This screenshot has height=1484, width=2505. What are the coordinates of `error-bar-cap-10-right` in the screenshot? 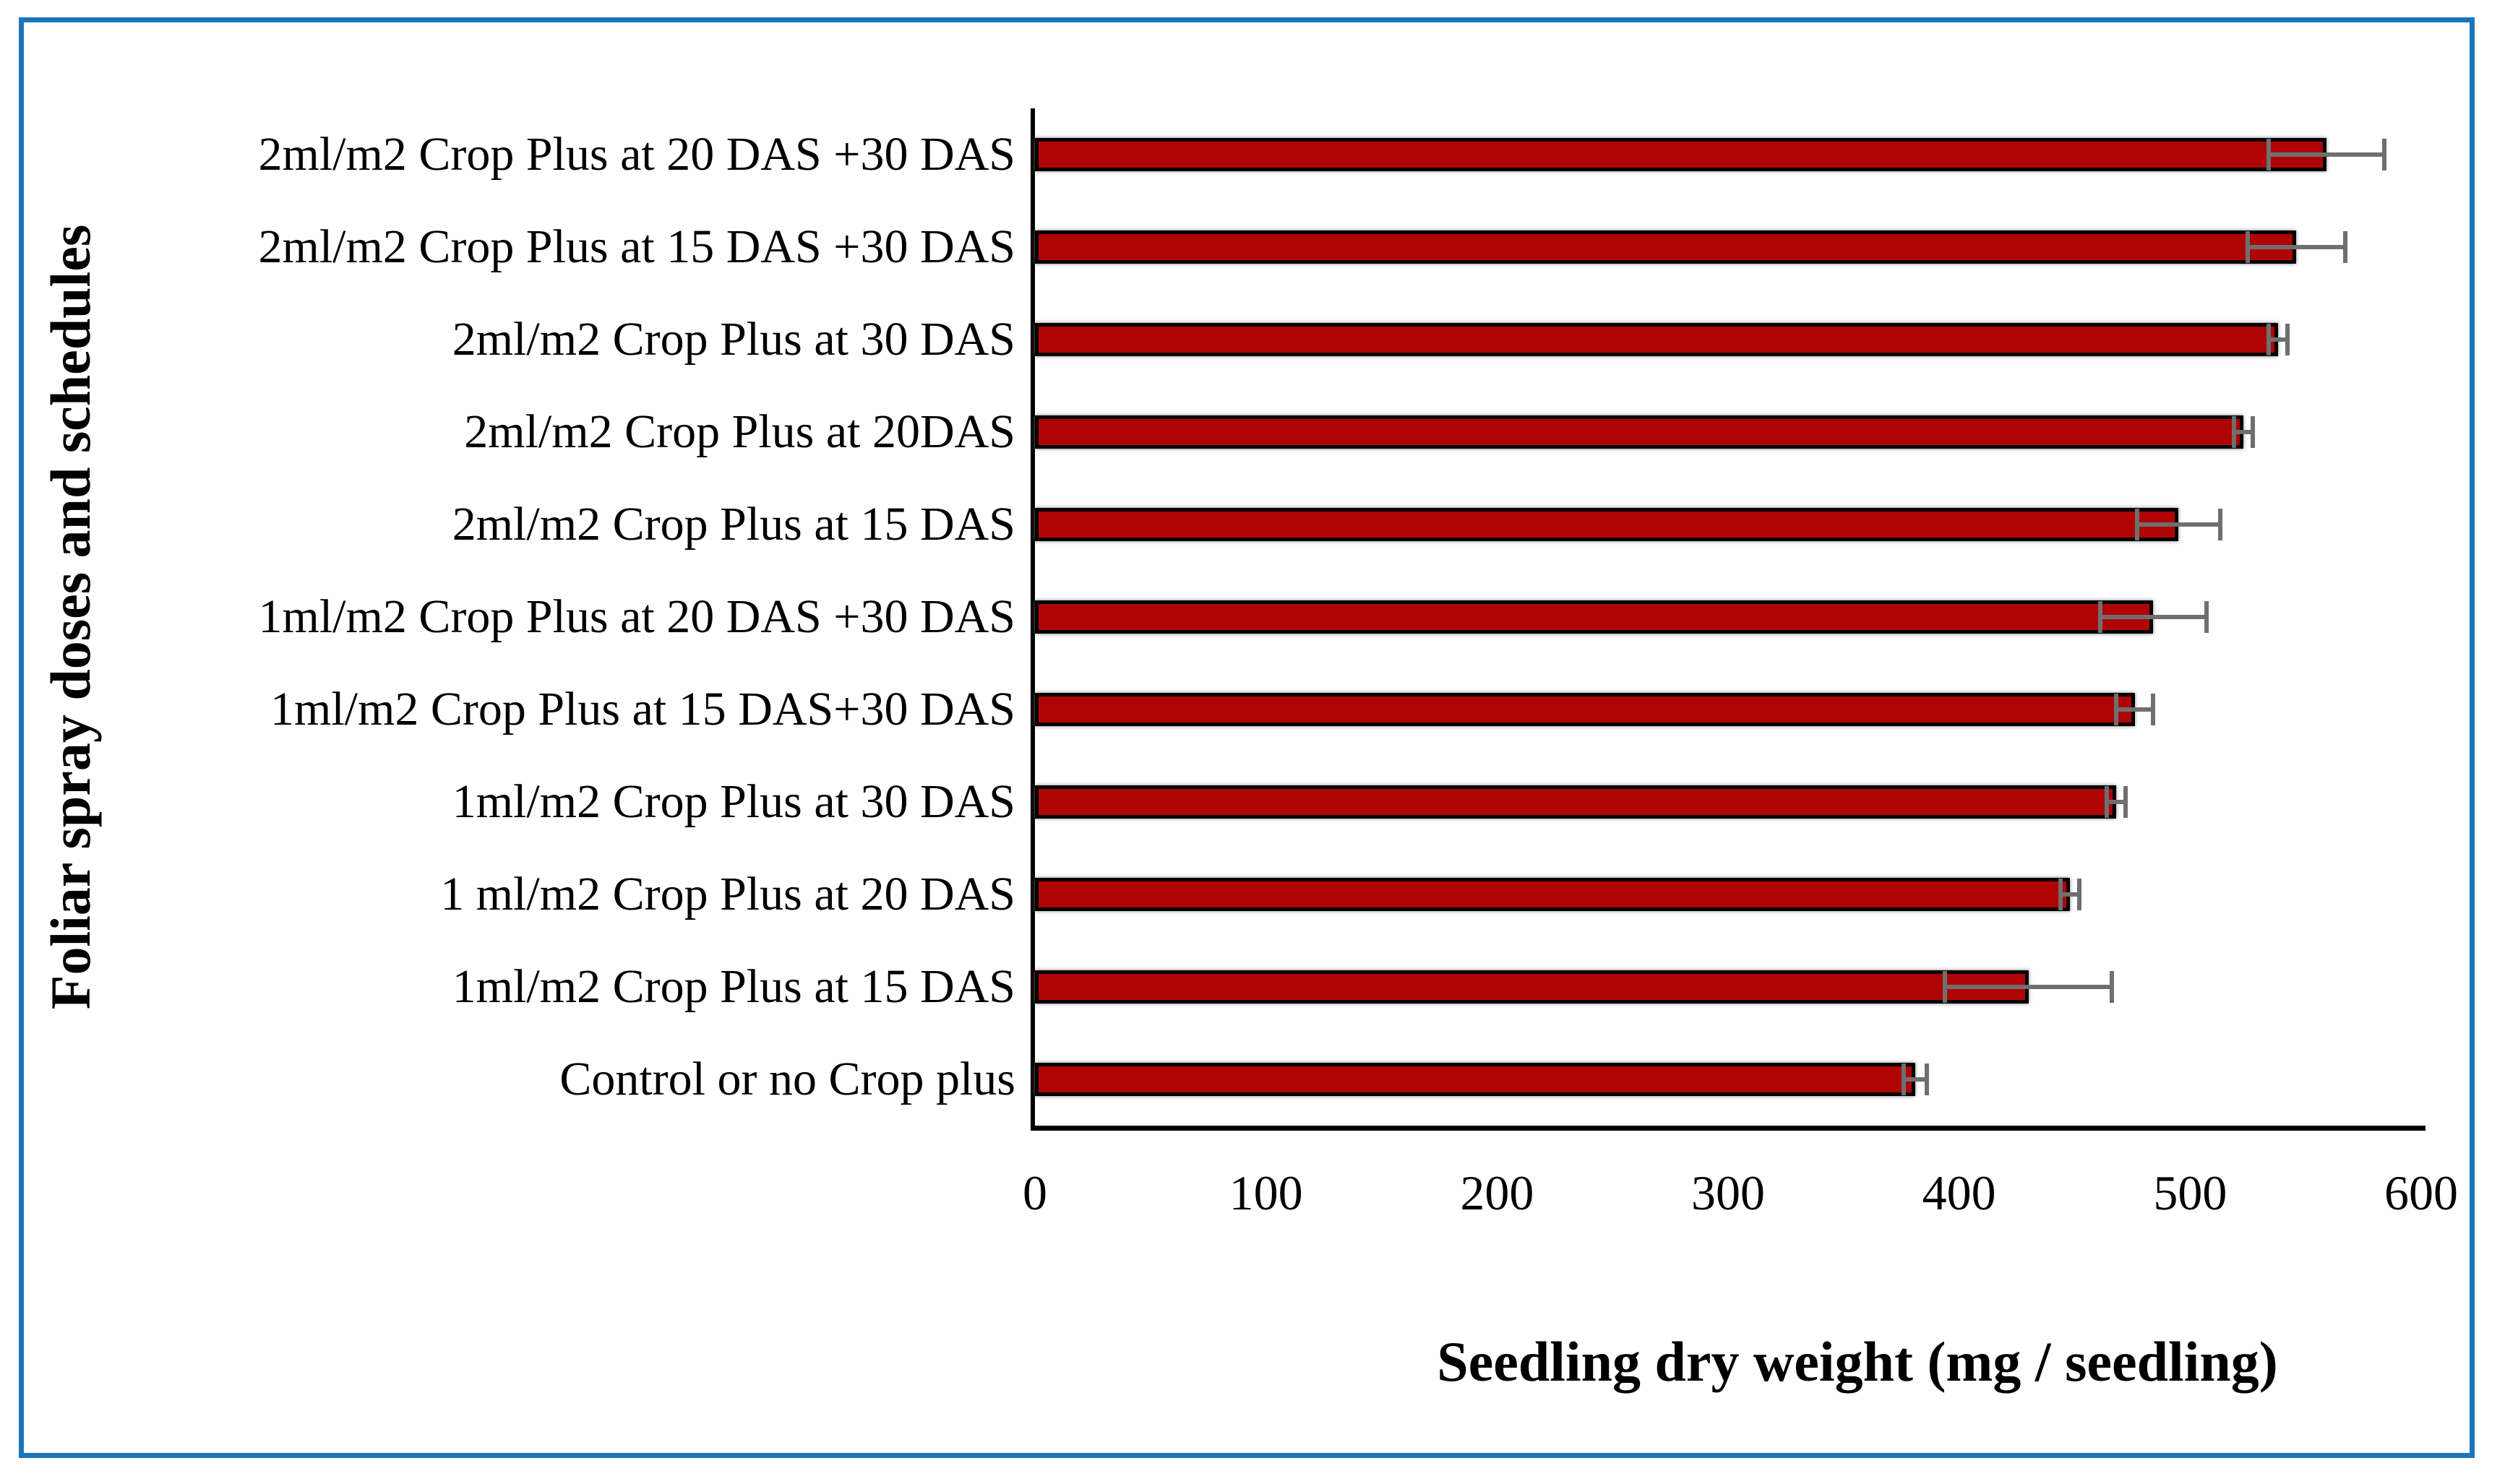 It's located at (1926, 1079).